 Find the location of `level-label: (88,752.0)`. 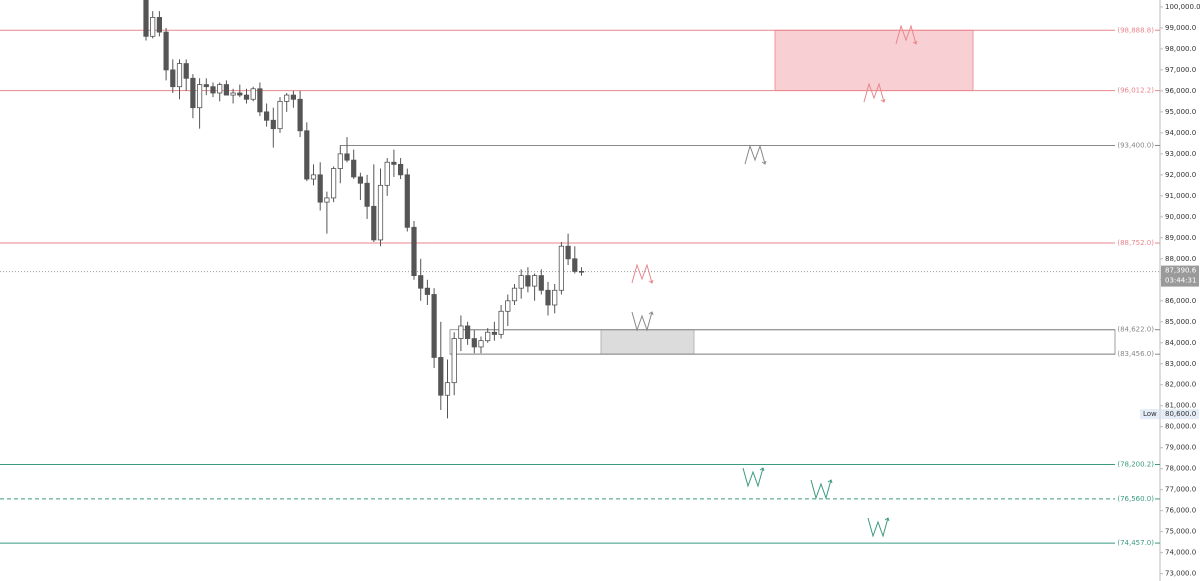

level-label: (88,752.0) is located at coordinates (1135, 243).